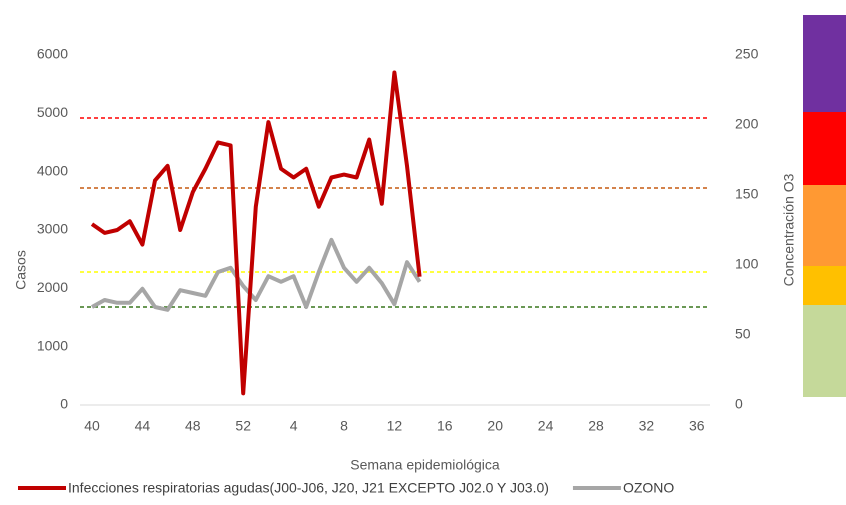  Describe the element at coordinates (21, 270) in the screenshot. I see `y-axis-label: Casos` at that location.